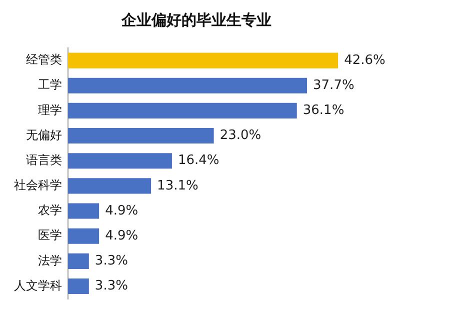 This screenshot has width=455, height=312. What do you see at coordinates (44, 59) in the screenshot?
I see `y-tick-label: 经管类` at bounding box center [44, 59].